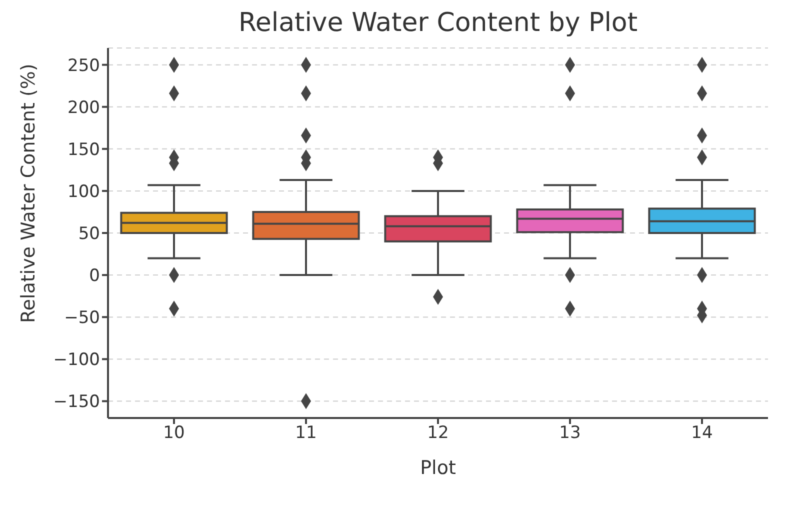  I want to click on chart-title: Relative Water Content by Plot, so click(438, 23).